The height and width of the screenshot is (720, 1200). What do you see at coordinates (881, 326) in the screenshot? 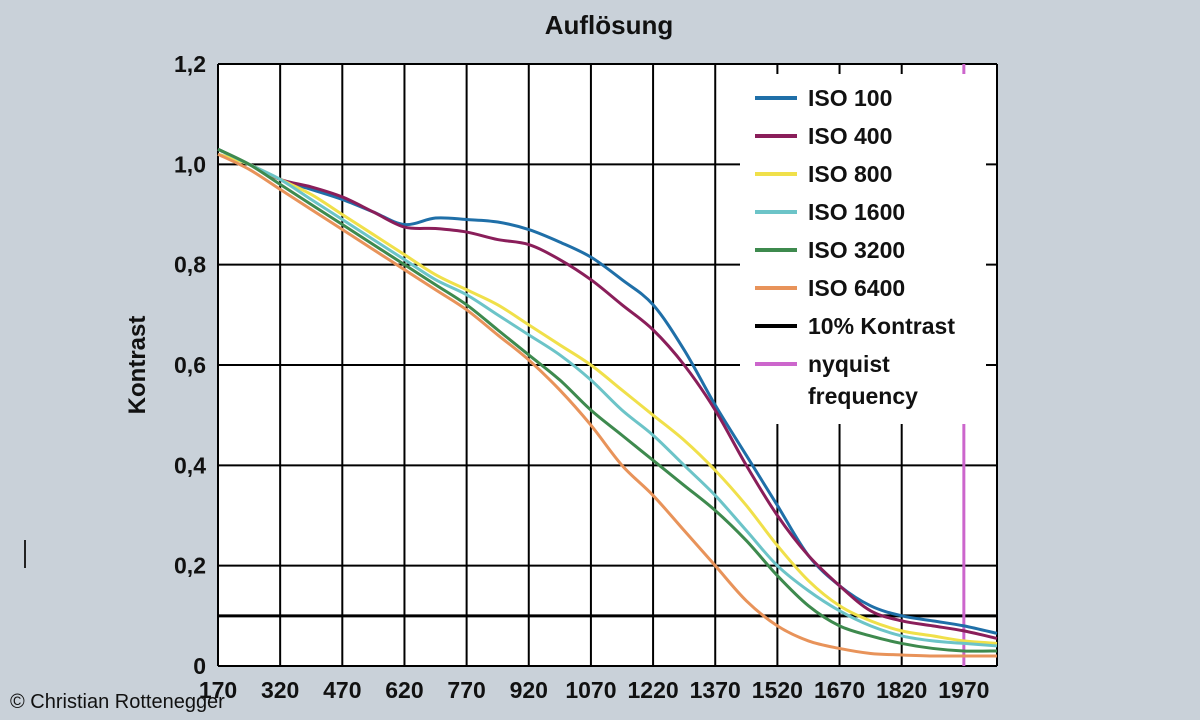
I see `legend-label-6: 10% Kontrast` at bounding box center [881, 326].